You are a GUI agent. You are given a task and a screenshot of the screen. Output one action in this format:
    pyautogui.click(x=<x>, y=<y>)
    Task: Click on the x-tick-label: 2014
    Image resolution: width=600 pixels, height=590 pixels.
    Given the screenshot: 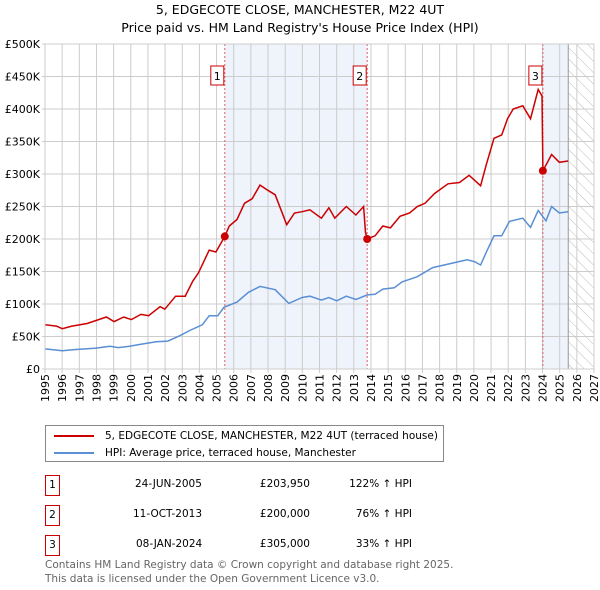 What is the action you would take?
    pyautogui.click(x=371, y=388)
    